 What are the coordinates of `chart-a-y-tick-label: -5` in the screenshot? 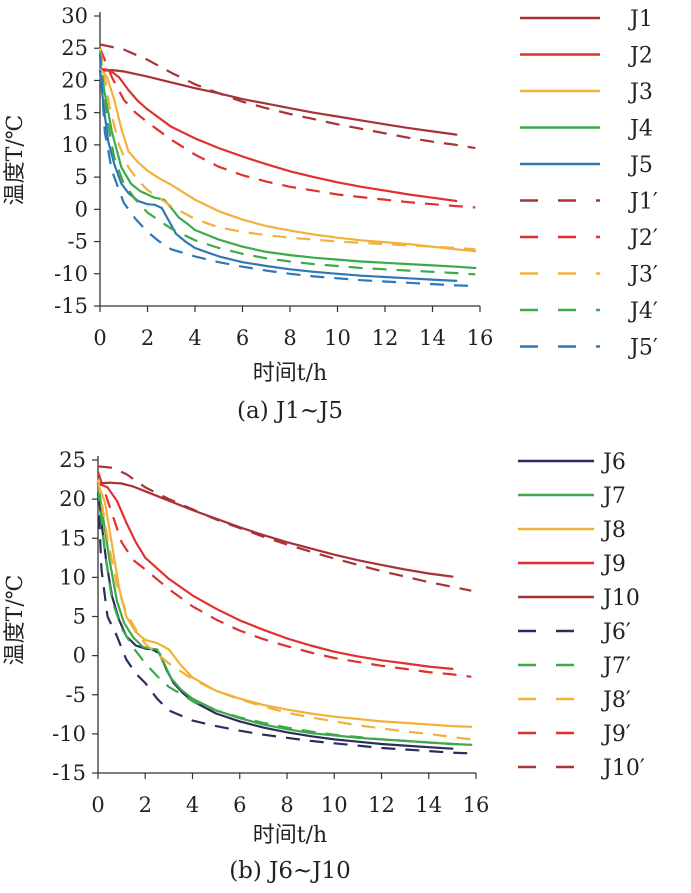 It's located at (78, 242).